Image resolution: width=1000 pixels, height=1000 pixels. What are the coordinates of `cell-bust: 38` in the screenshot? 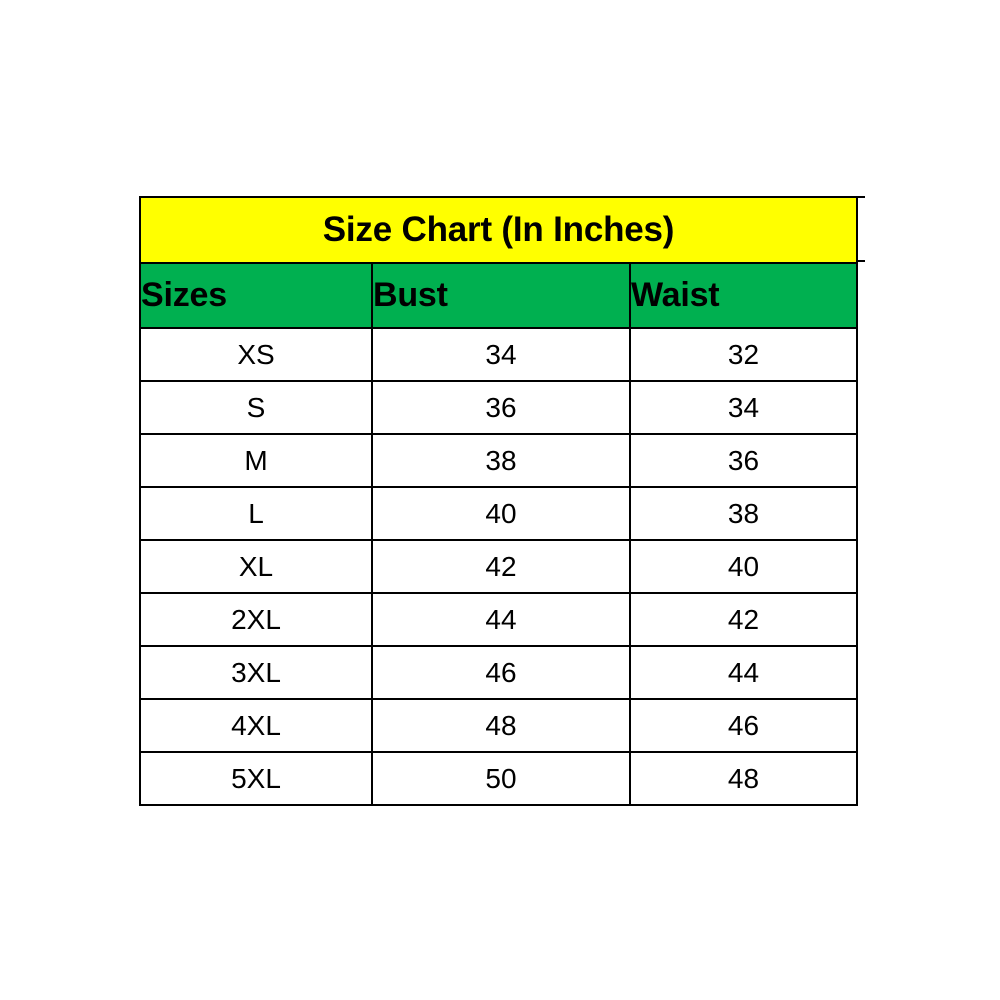 It's located at (501, 460).